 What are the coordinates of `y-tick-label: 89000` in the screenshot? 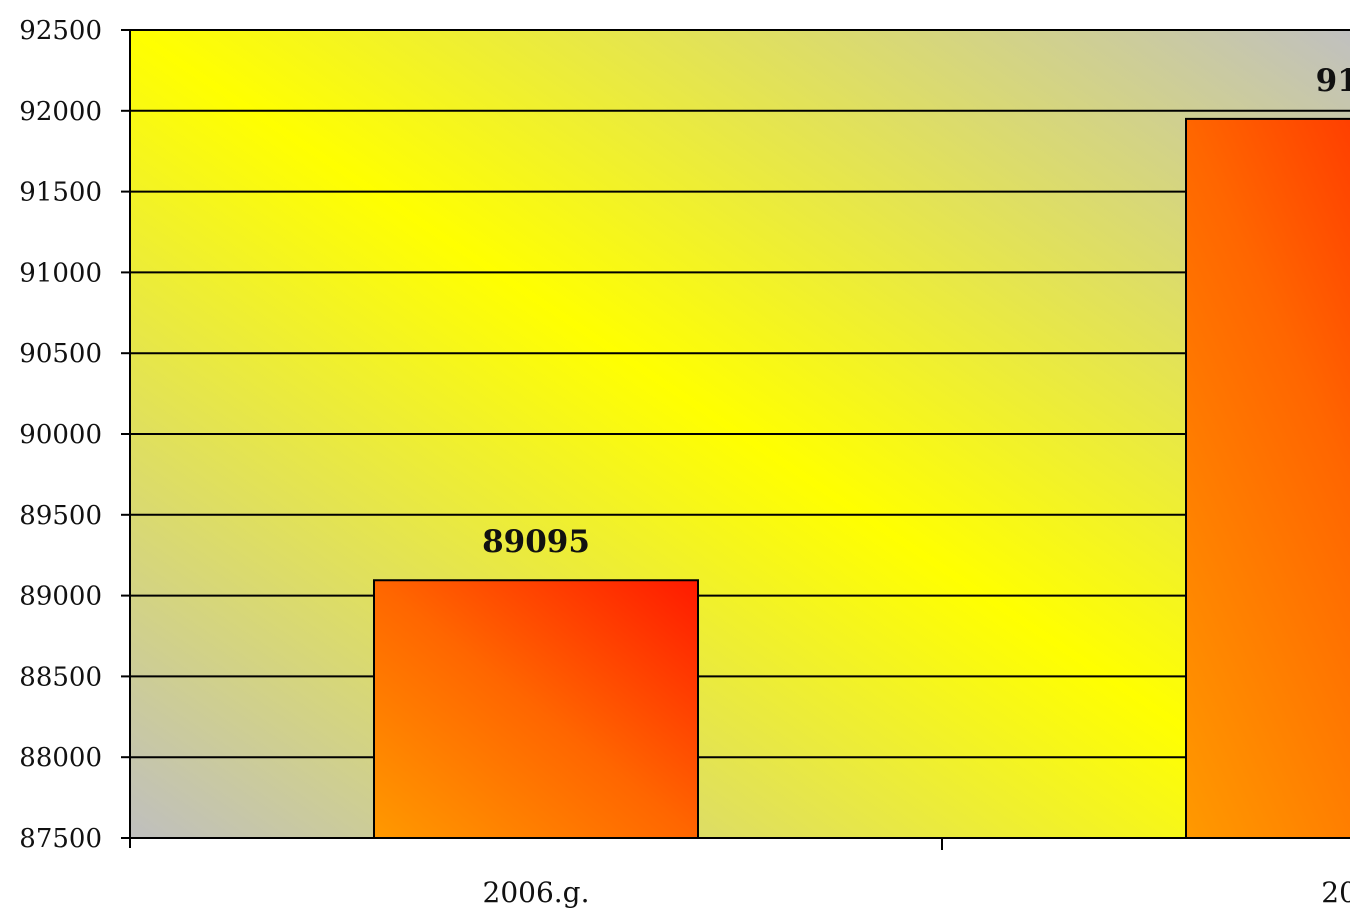 It's located at (60, 597).